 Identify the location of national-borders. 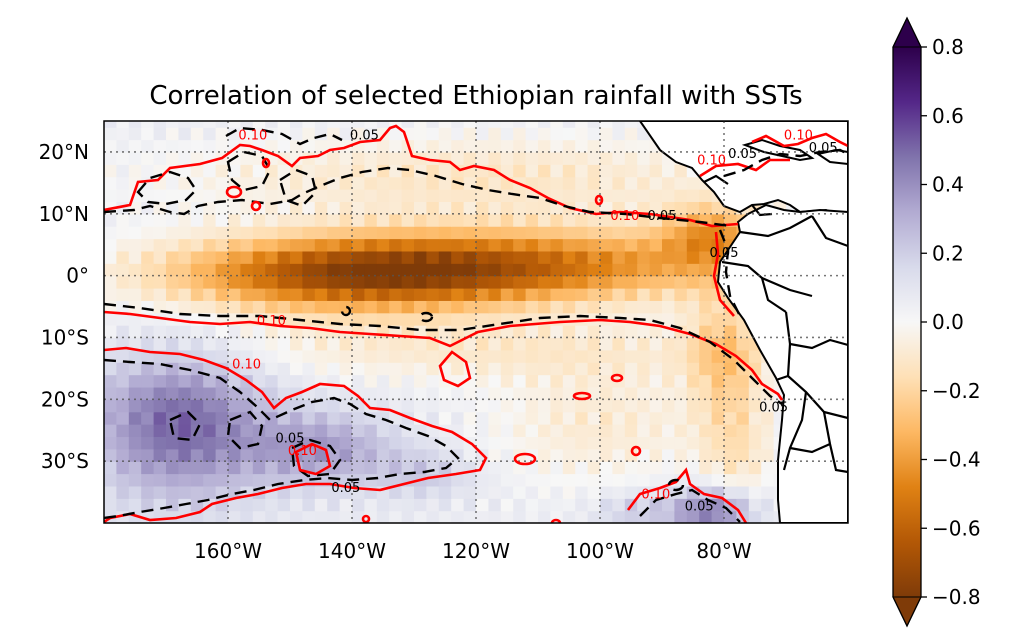
(775, 324).